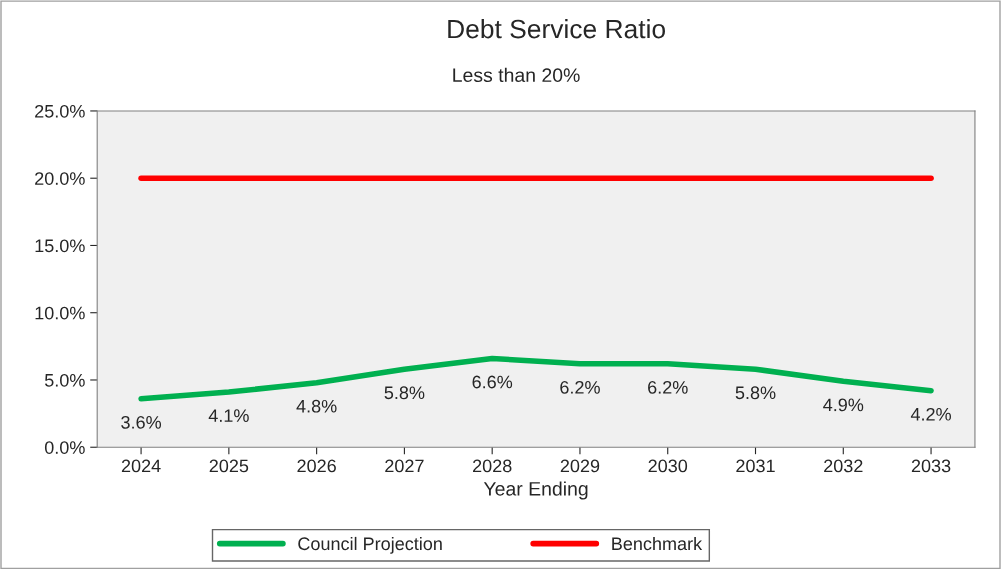 This screenshot has width=1002, height=569. I want to click on x-axis-title: Year Ending, so click(535, 490).